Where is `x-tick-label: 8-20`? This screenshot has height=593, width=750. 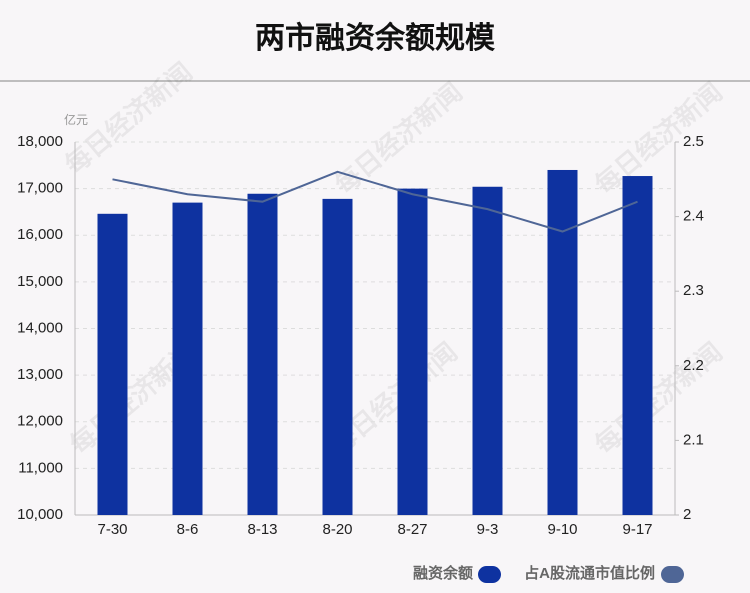
x-tick-label: 8-20 is located at coordinates (337, 529).